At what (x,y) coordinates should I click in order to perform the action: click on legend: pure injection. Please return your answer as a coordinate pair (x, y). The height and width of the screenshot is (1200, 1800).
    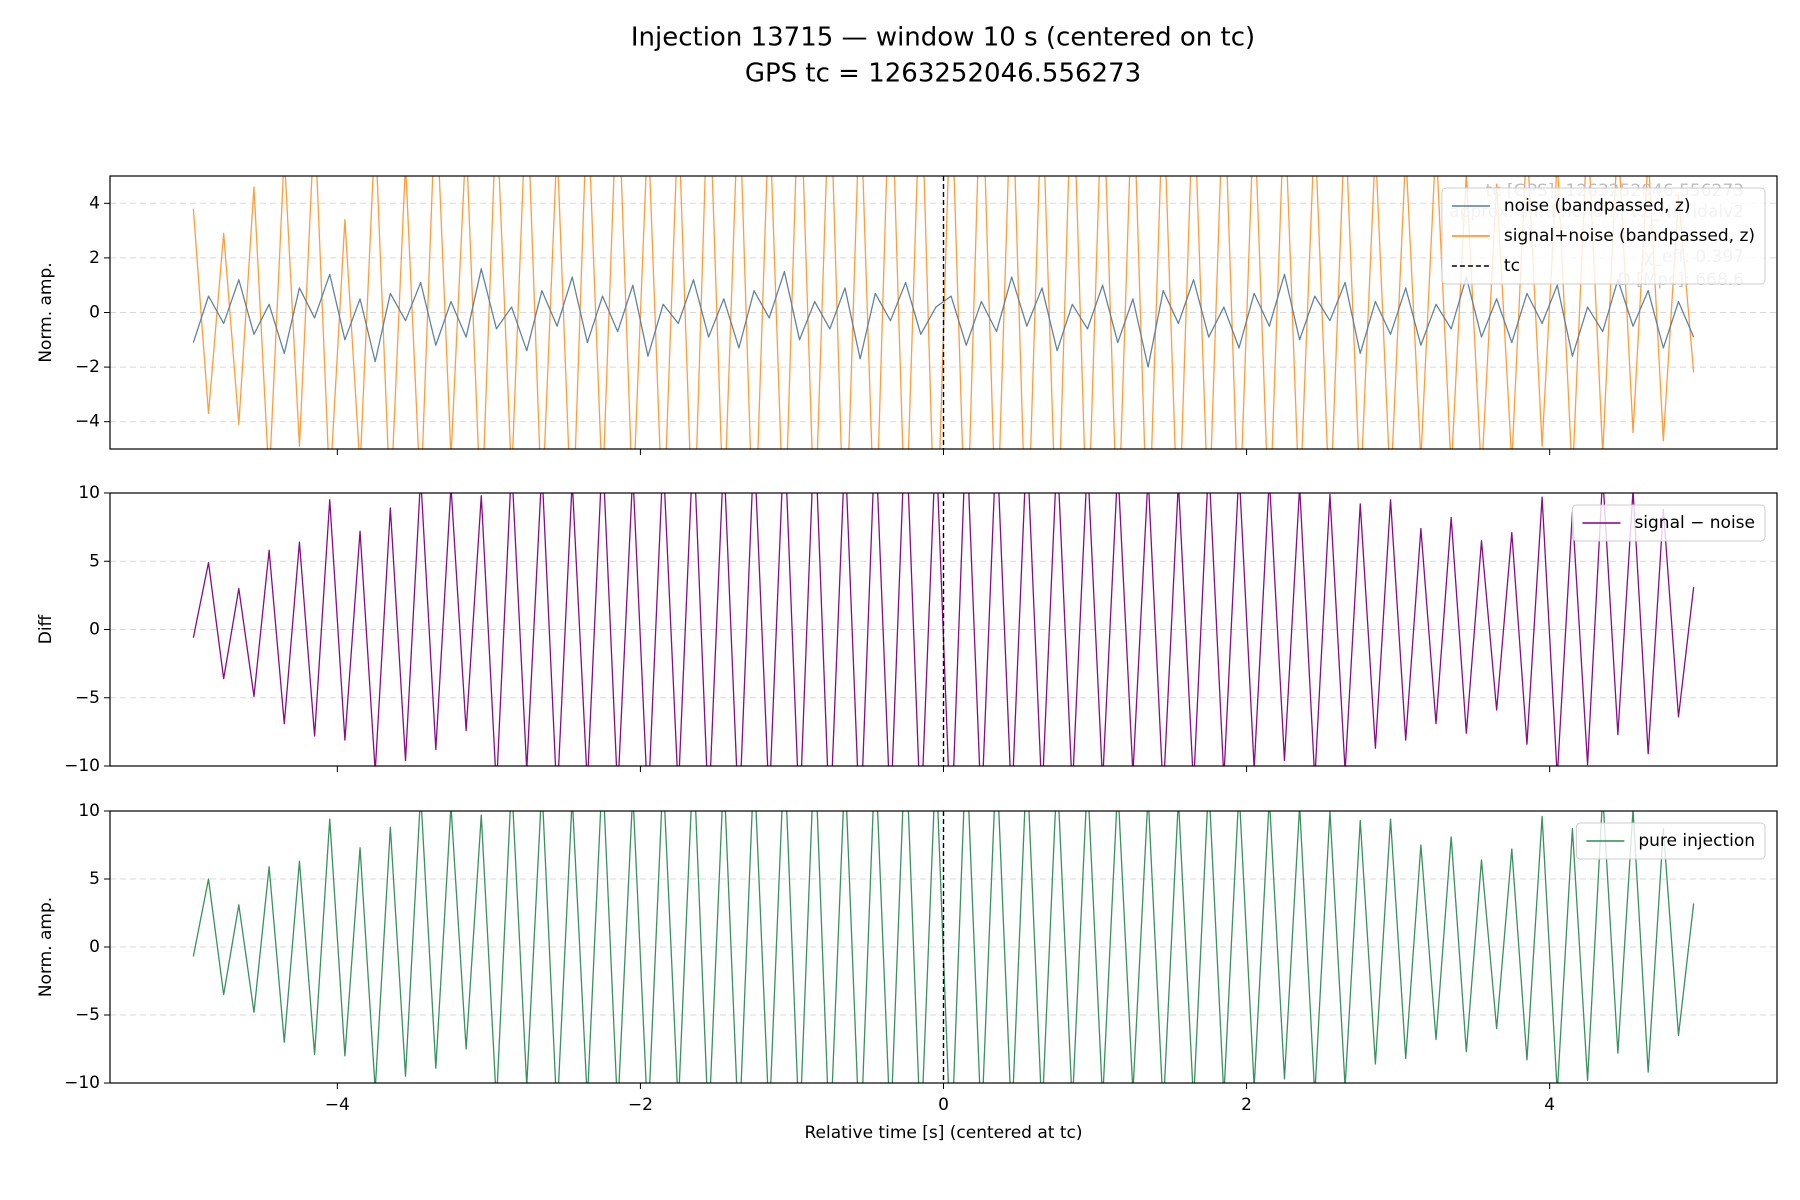
    Looking at the image, I should click on (1670, 841).